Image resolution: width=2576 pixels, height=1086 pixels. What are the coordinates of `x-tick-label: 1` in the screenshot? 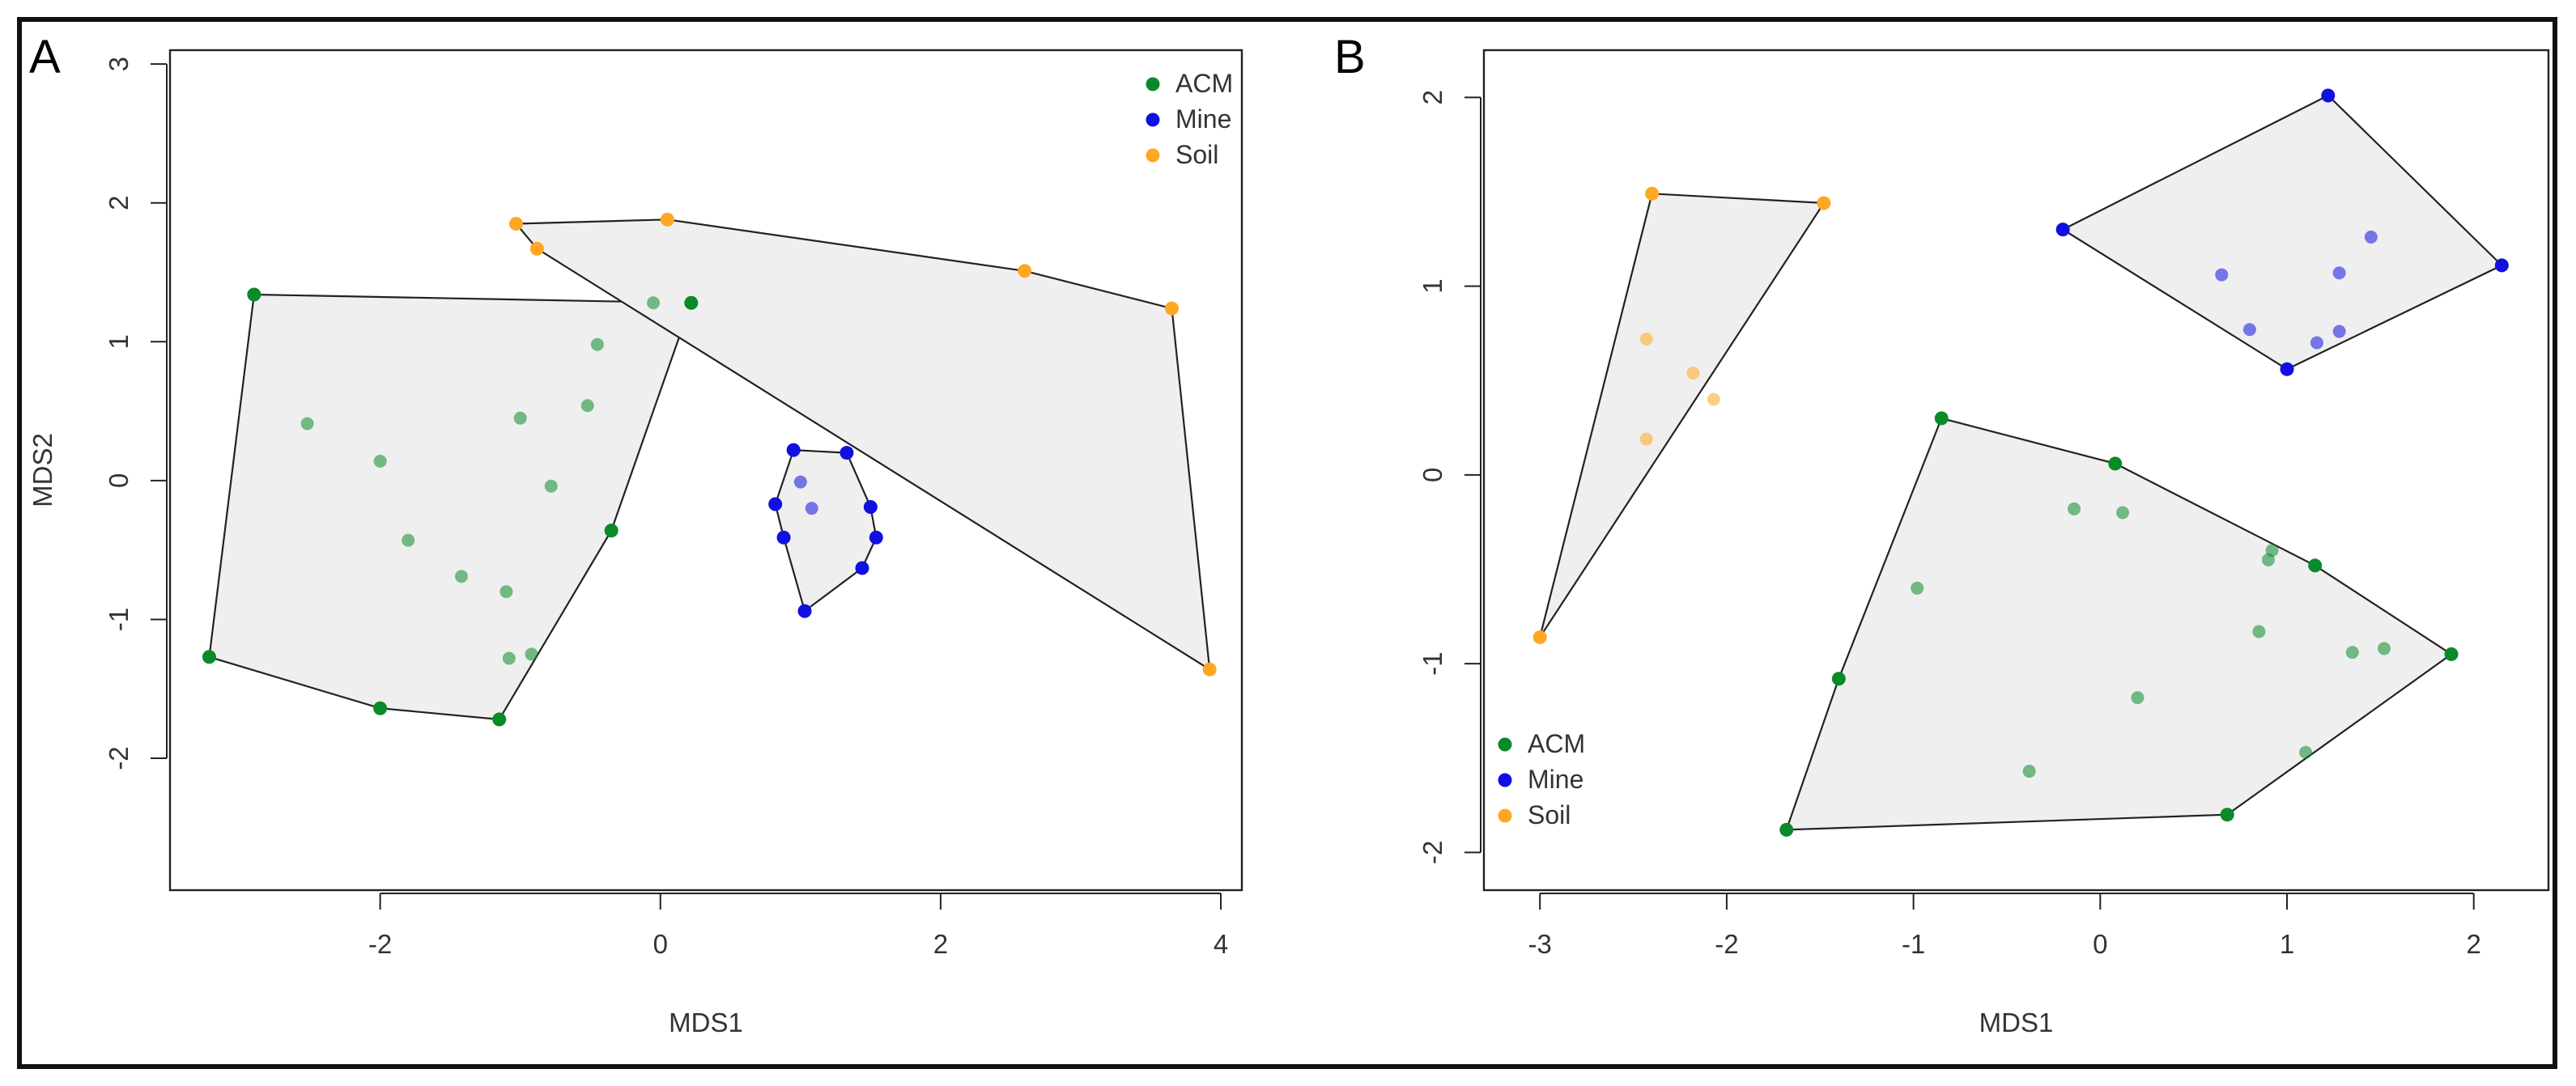 It's located at (2287, 944).